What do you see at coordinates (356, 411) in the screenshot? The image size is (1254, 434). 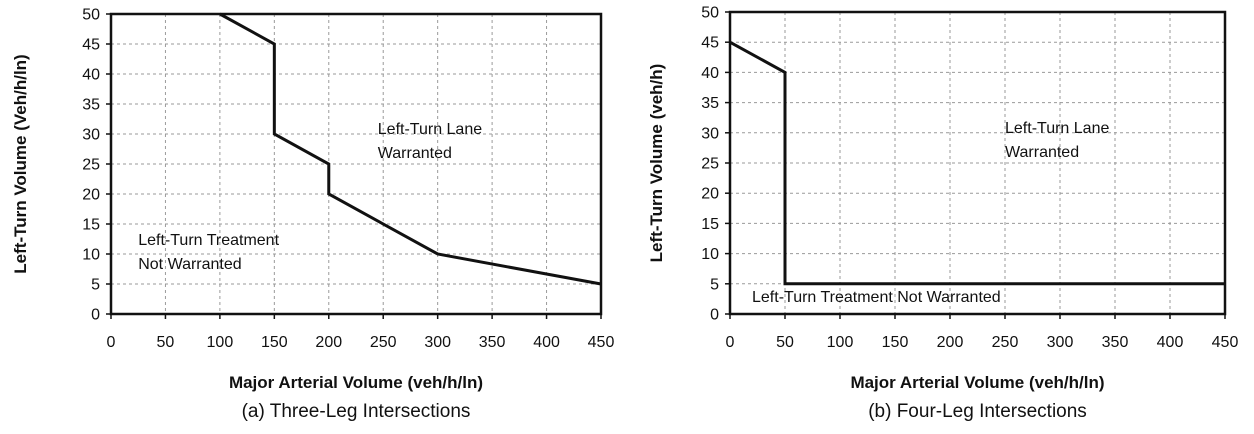 I see `chart-caption: (a) Three-Leg Intersections` at bounding box center [356, 411].